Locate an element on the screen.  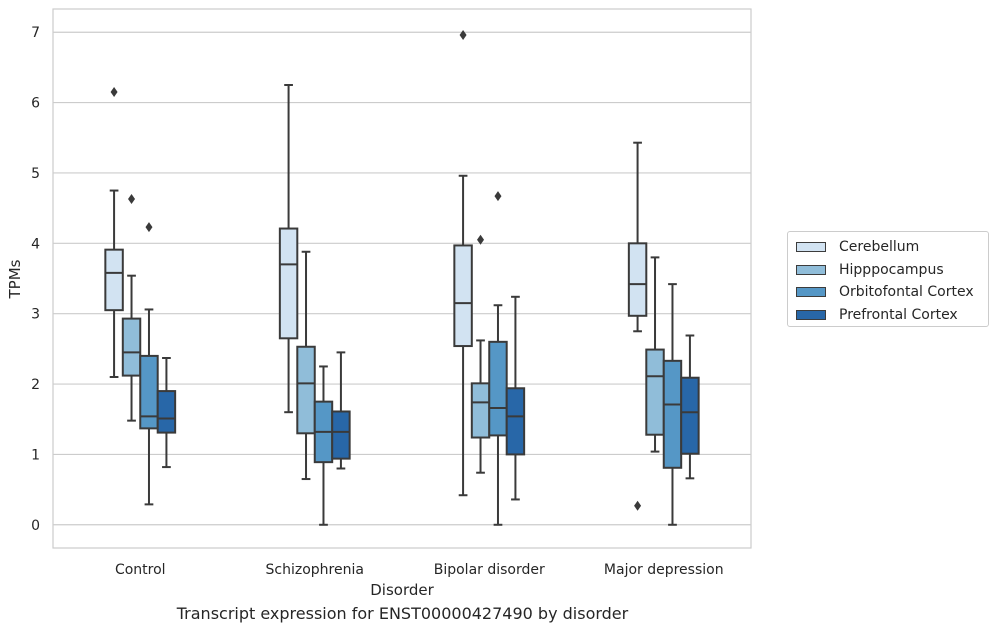
y-tick-label: 7 is located at coordinates (35, 33).